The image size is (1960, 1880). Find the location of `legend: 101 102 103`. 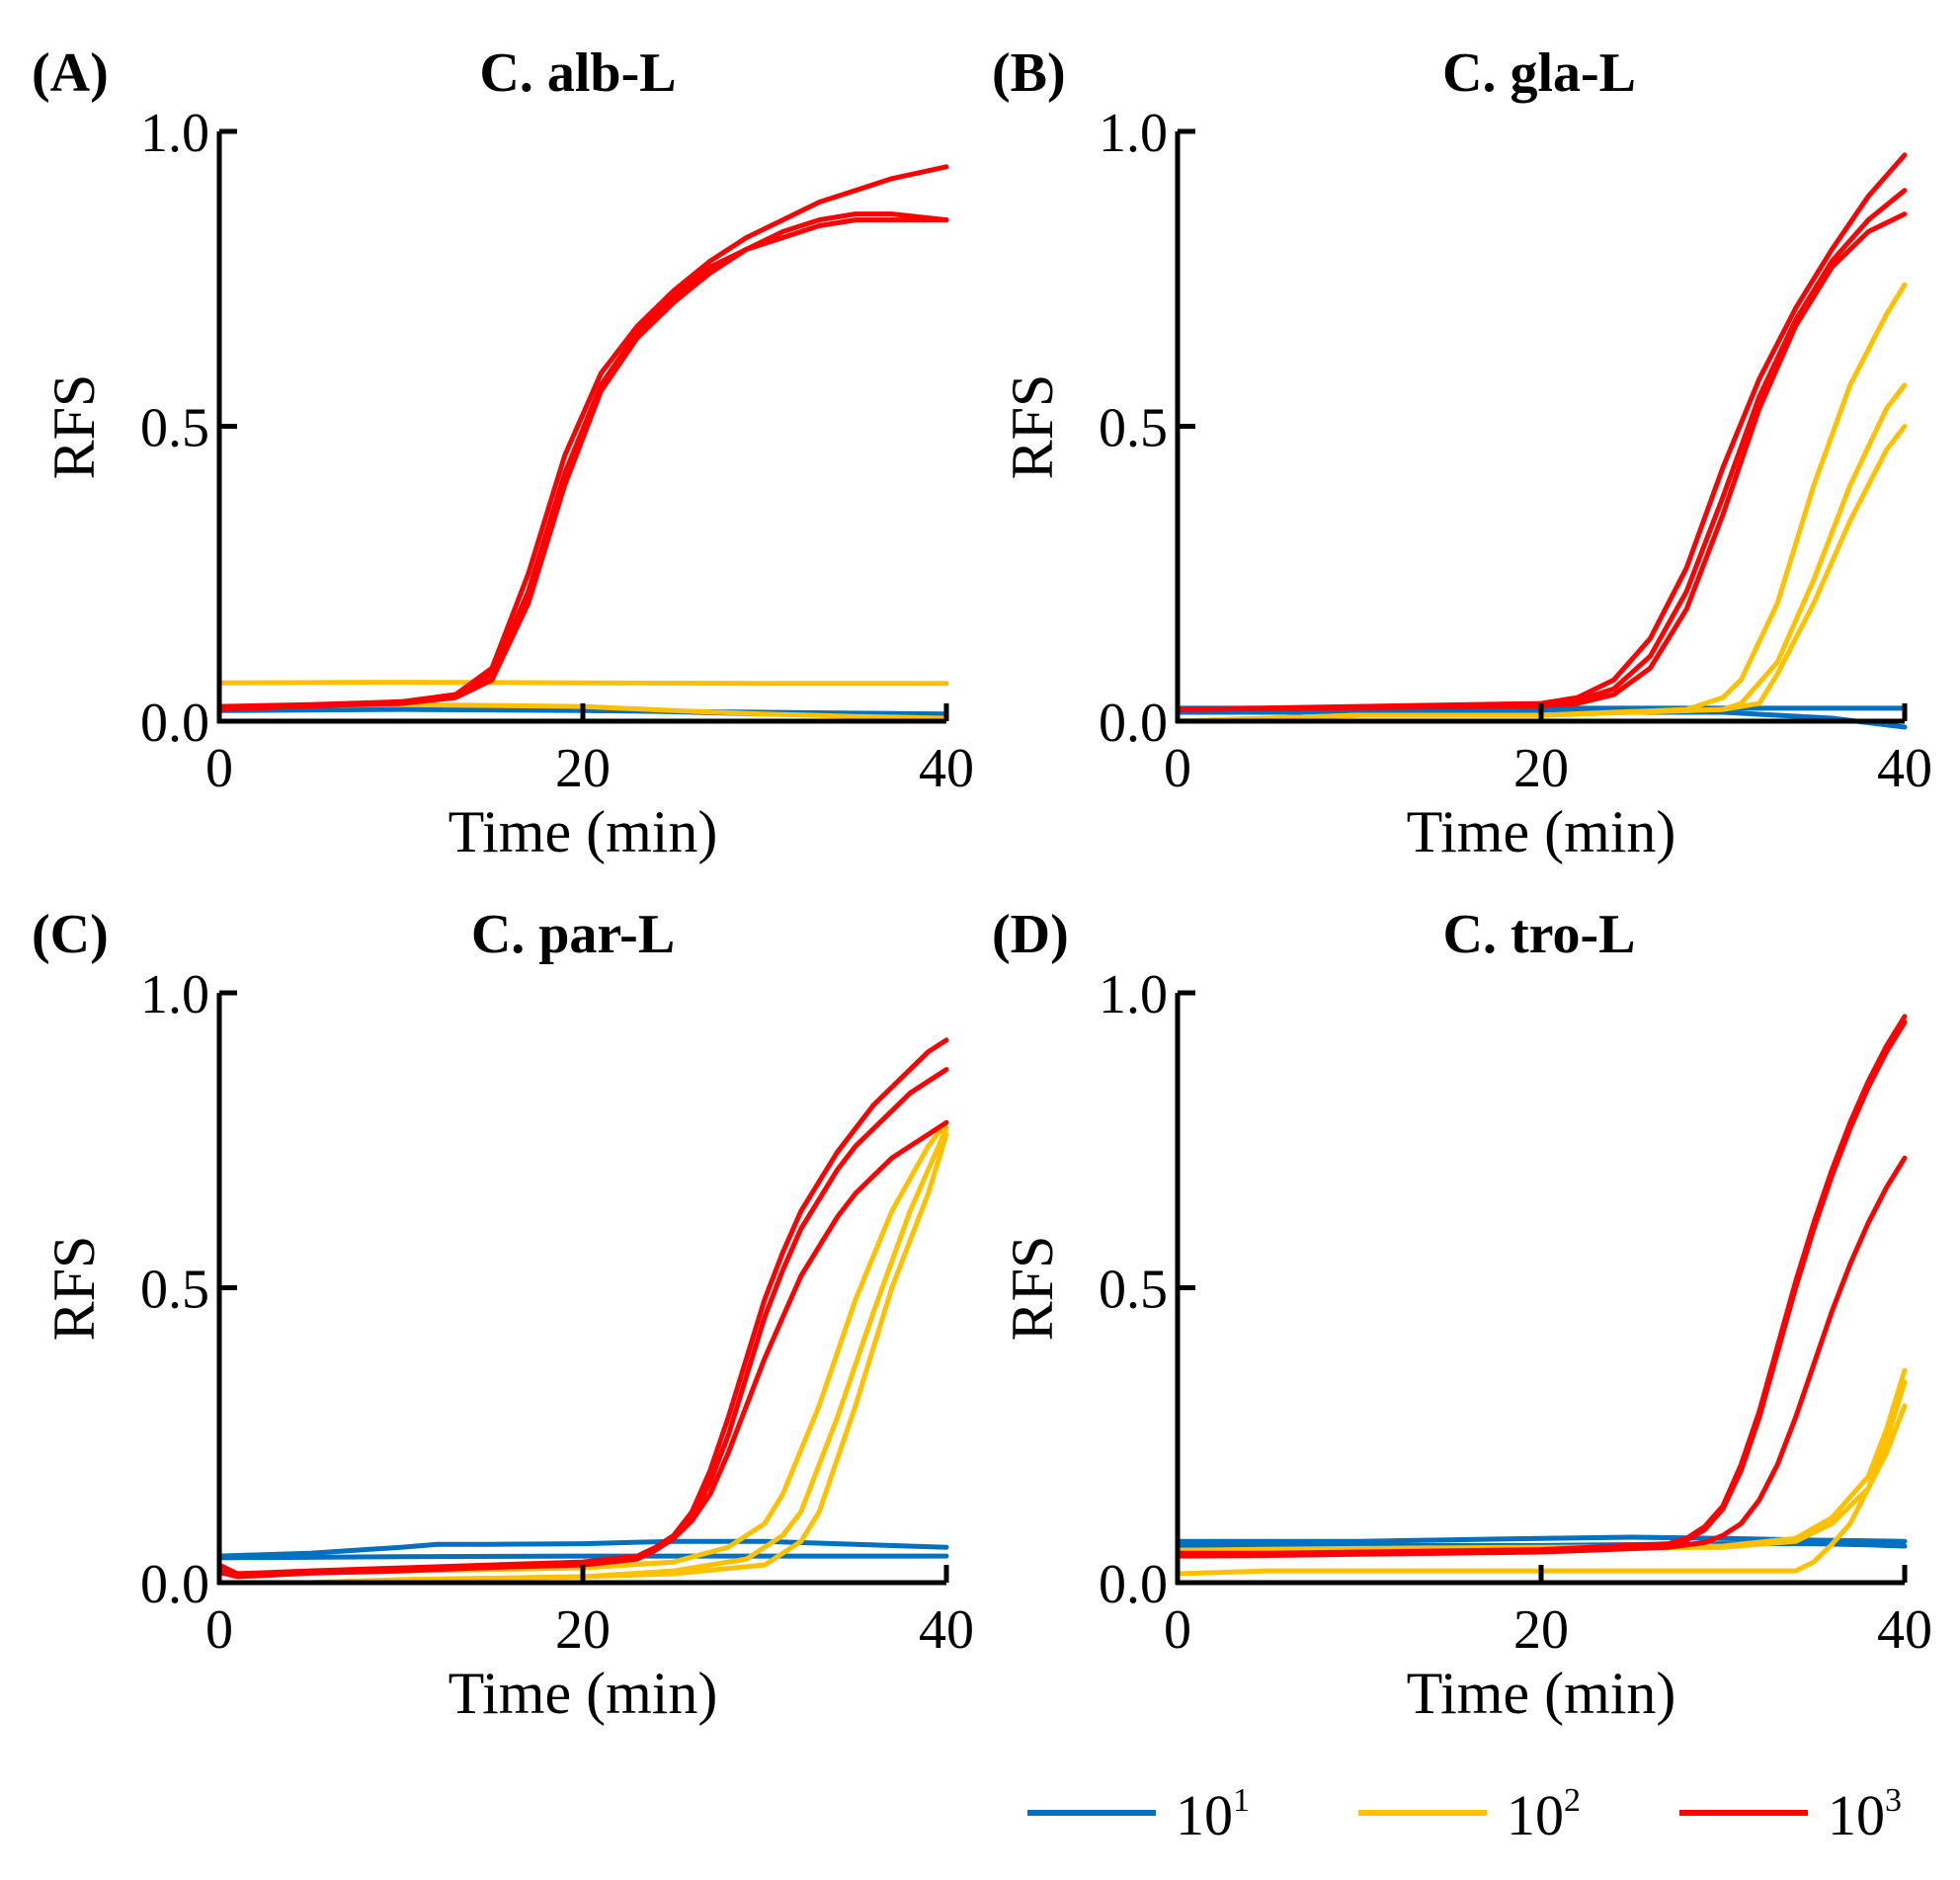

legend: 101 102 103 is located at coordinates (1464, 1815).